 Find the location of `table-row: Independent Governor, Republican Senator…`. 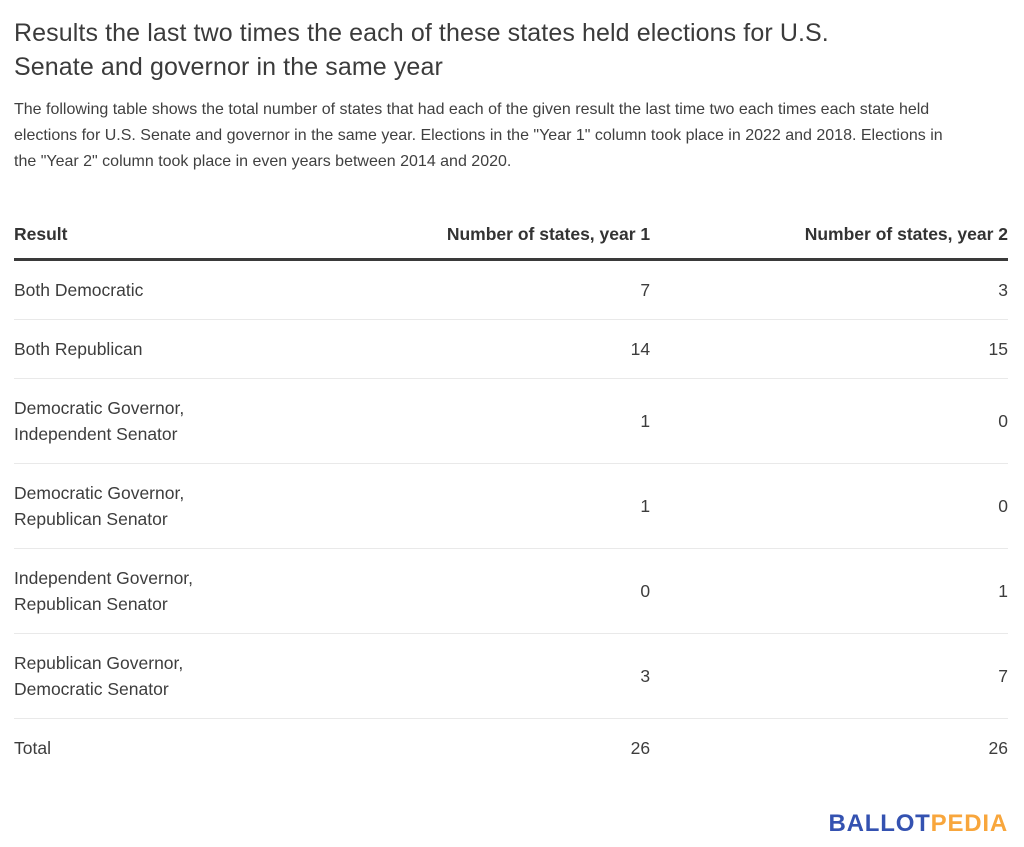

table-row: Independent Governor, Republican Senator… is located at coordinates (511, 591).